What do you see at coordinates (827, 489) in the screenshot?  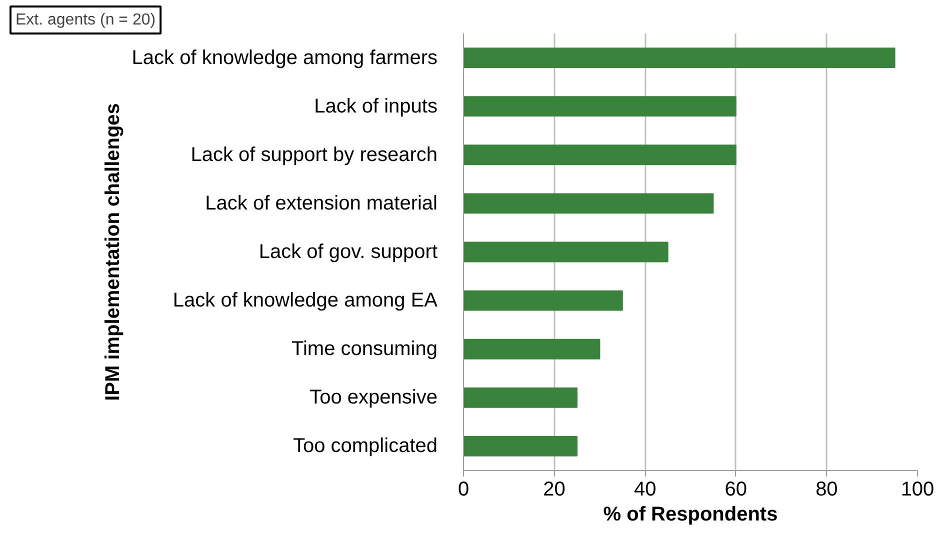 I see `x-tick-label: 80` at bounding box center [827, 489].